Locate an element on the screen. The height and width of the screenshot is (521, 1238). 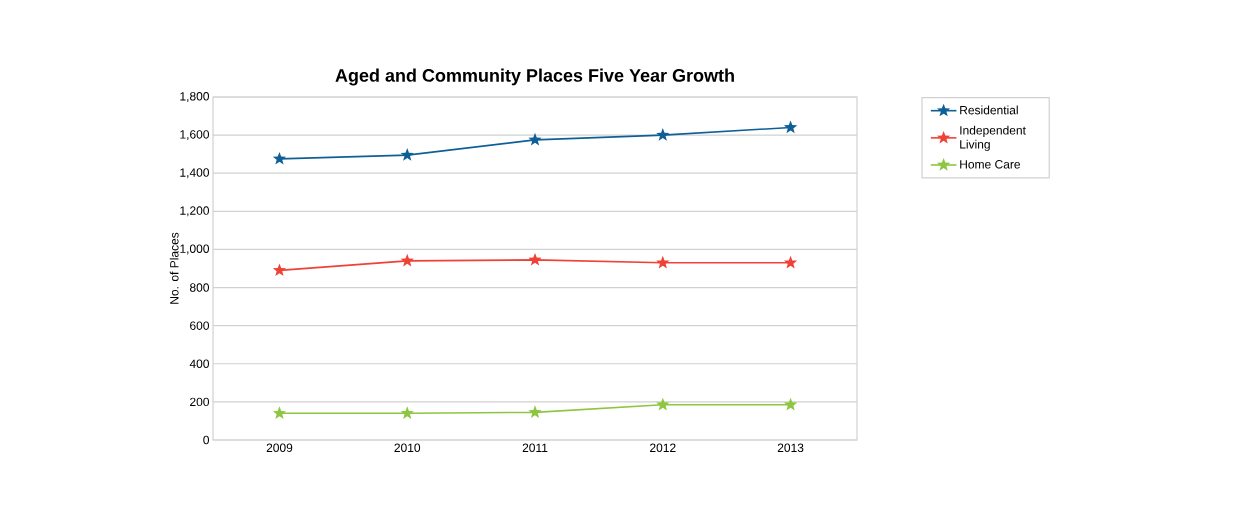
y-tick-label: 200 is located at coordinates (200, 402).